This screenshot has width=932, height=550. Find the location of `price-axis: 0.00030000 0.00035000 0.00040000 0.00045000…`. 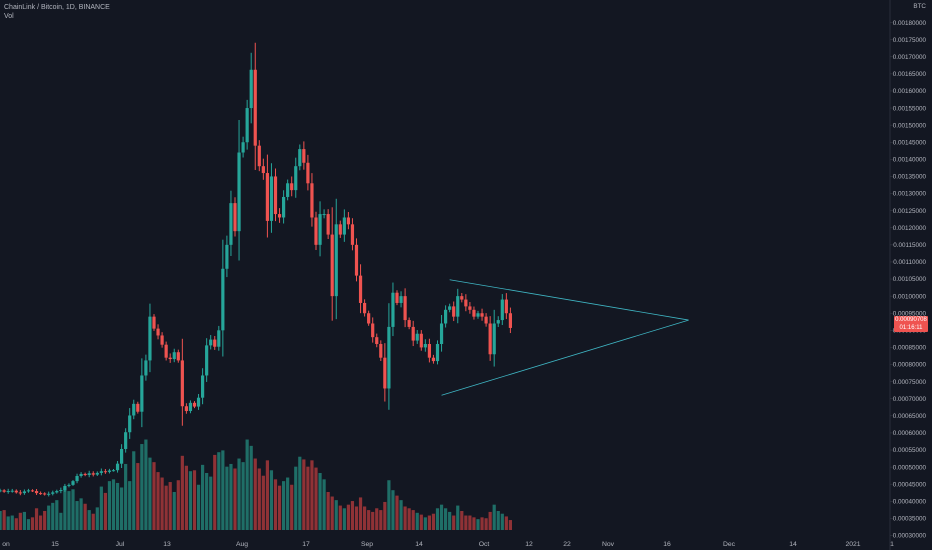

price-axis: 0.00030000 0.00035000 0.00040000 0.00045000… is located at coordinates (908, 275).